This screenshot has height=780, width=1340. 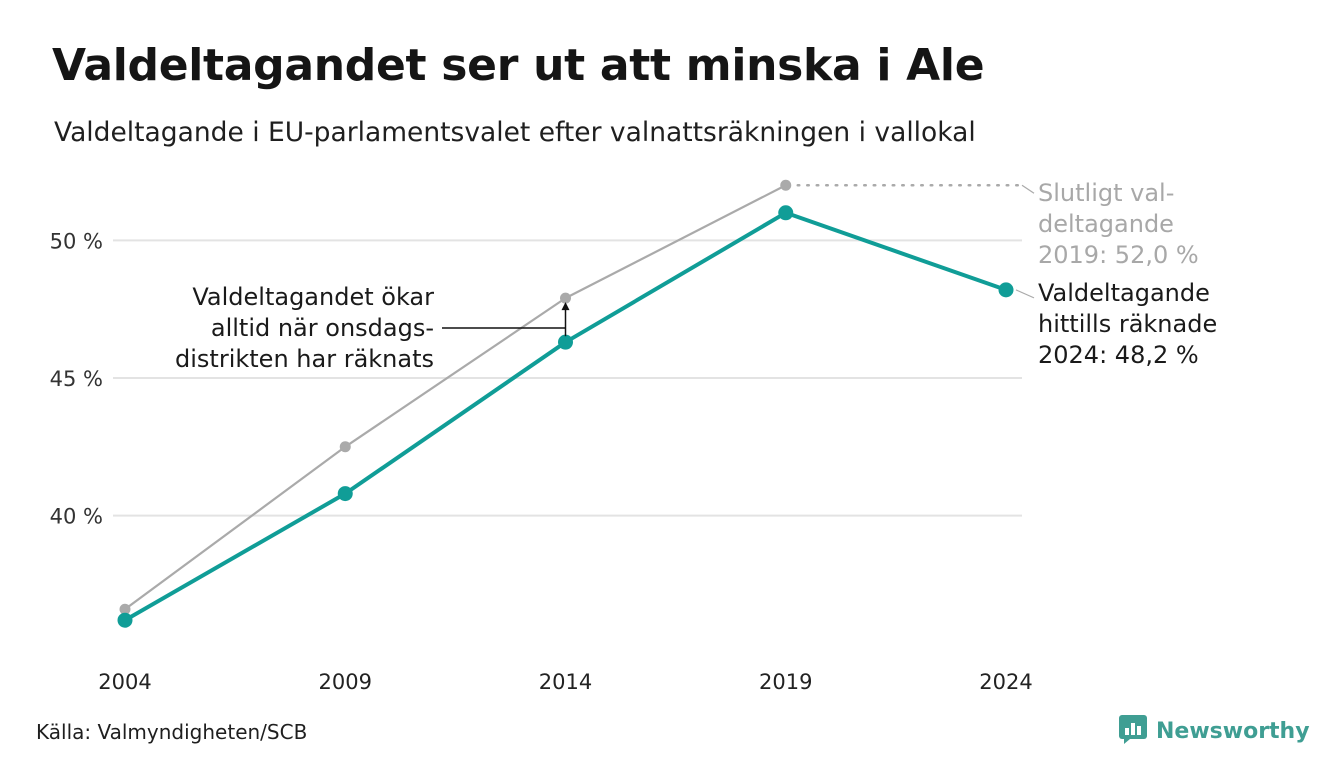 I want to click on final-value-connector, so click(x=1028, y=189).